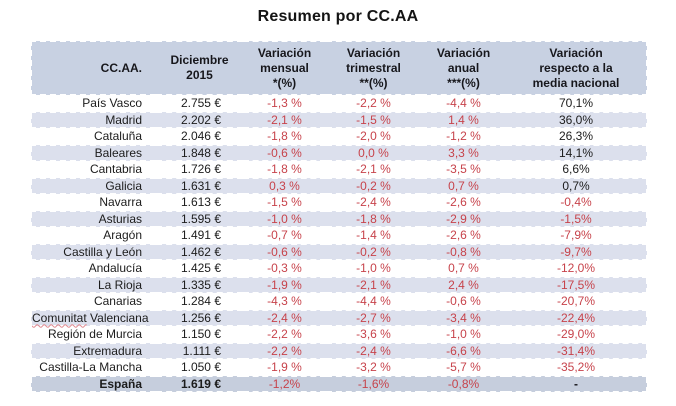  I want to click on cell-ccaa: Navarra, so click(120, 202).